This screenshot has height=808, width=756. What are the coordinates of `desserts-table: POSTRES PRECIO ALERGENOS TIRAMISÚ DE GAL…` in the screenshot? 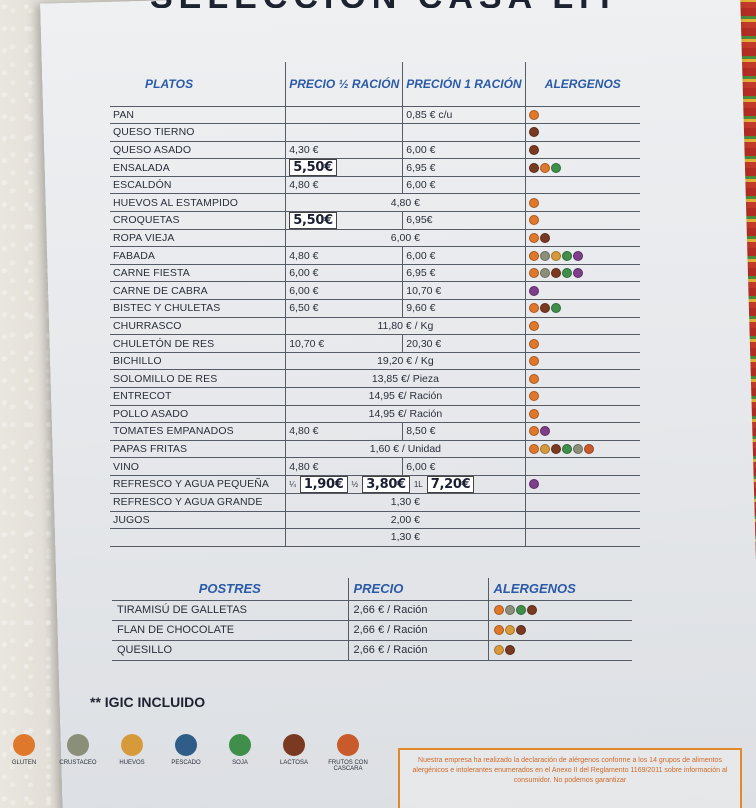 It's located at (372, 619).